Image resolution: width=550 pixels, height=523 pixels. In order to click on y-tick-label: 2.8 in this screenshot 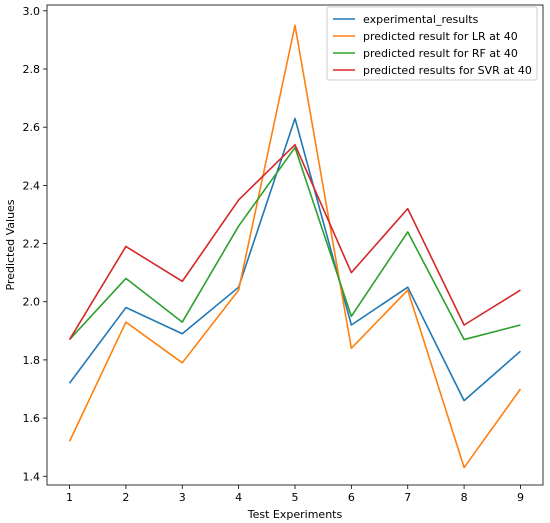, I will do `click(32, 69)`.